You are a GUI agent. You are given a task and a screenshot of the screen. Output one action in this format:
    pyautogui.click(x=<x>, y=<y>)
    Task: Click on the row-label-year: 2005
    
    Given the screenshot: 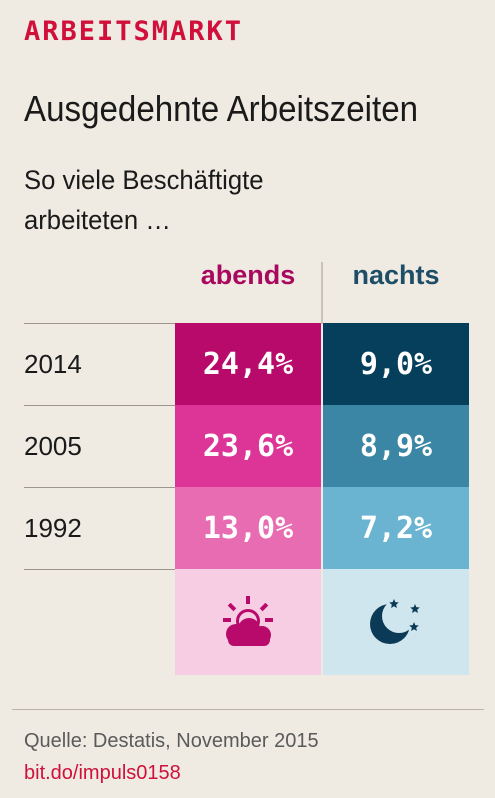 What is the action you would take?
    pyautogui.click(x=53, y=446)
    